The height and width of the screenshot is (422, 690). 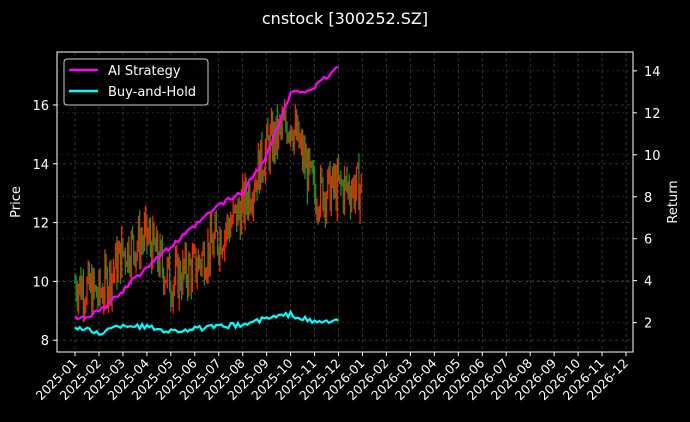 I want to click on y-tick-label-right: 2, so click(x=648, y=324).